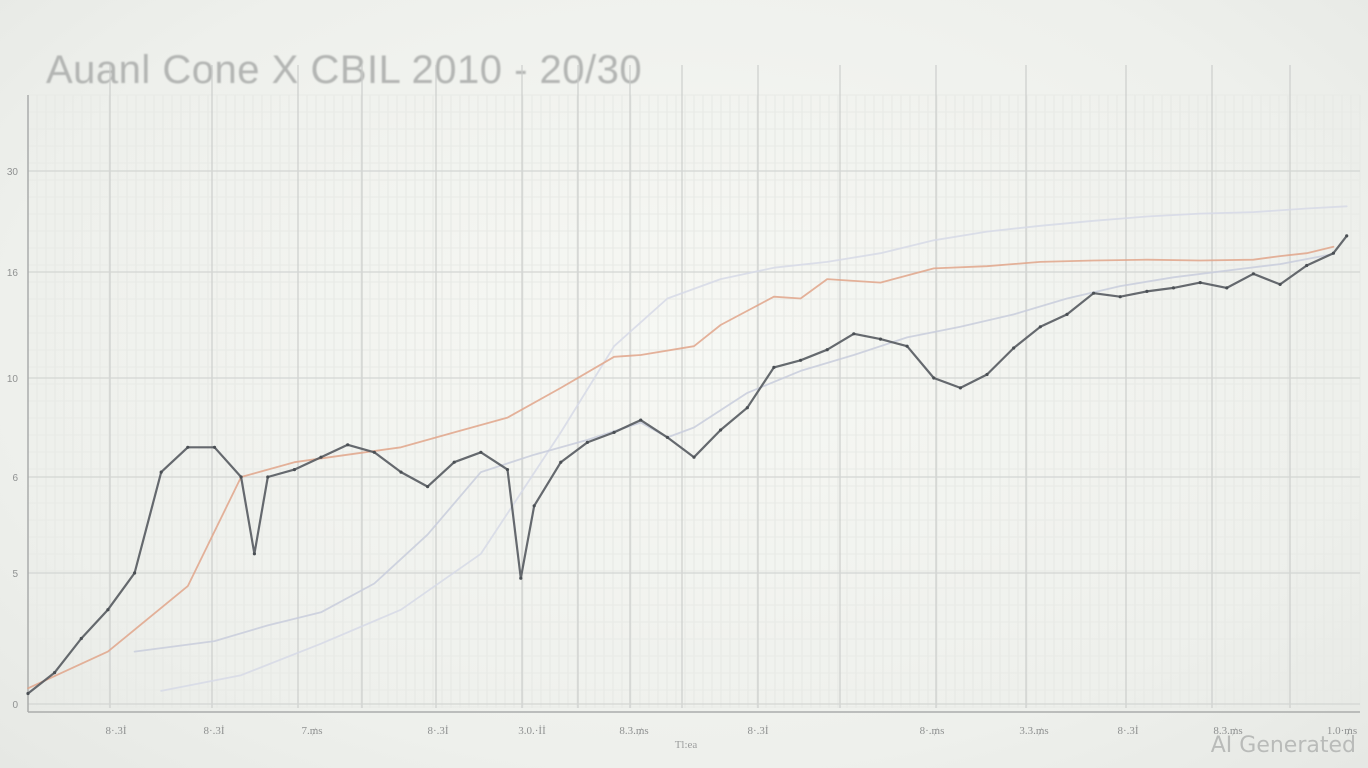  I want to click on y-tick-label: 6, so click(15, 478).